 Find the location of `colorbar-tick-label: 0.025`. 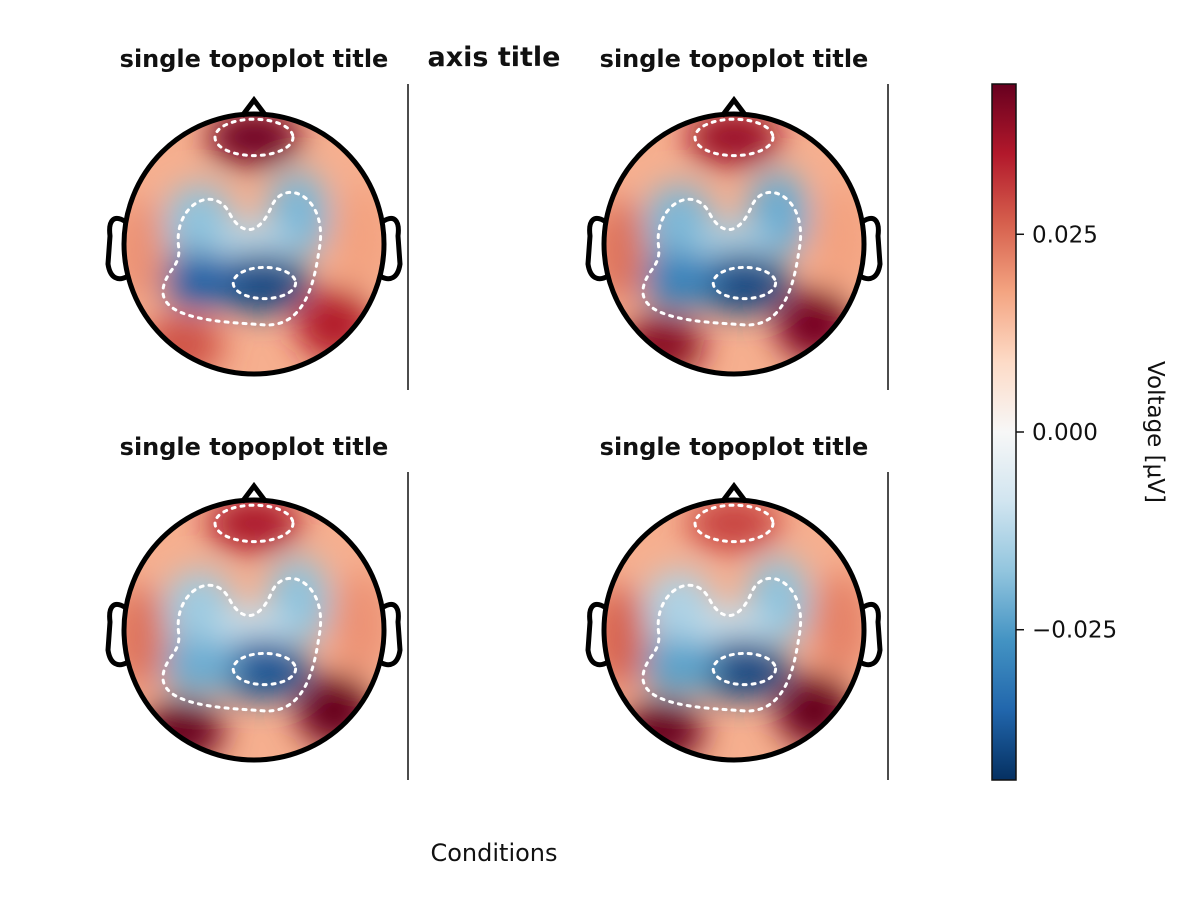

colorbar-tick-label: 0.025 is located at coordinates (1065, 235).